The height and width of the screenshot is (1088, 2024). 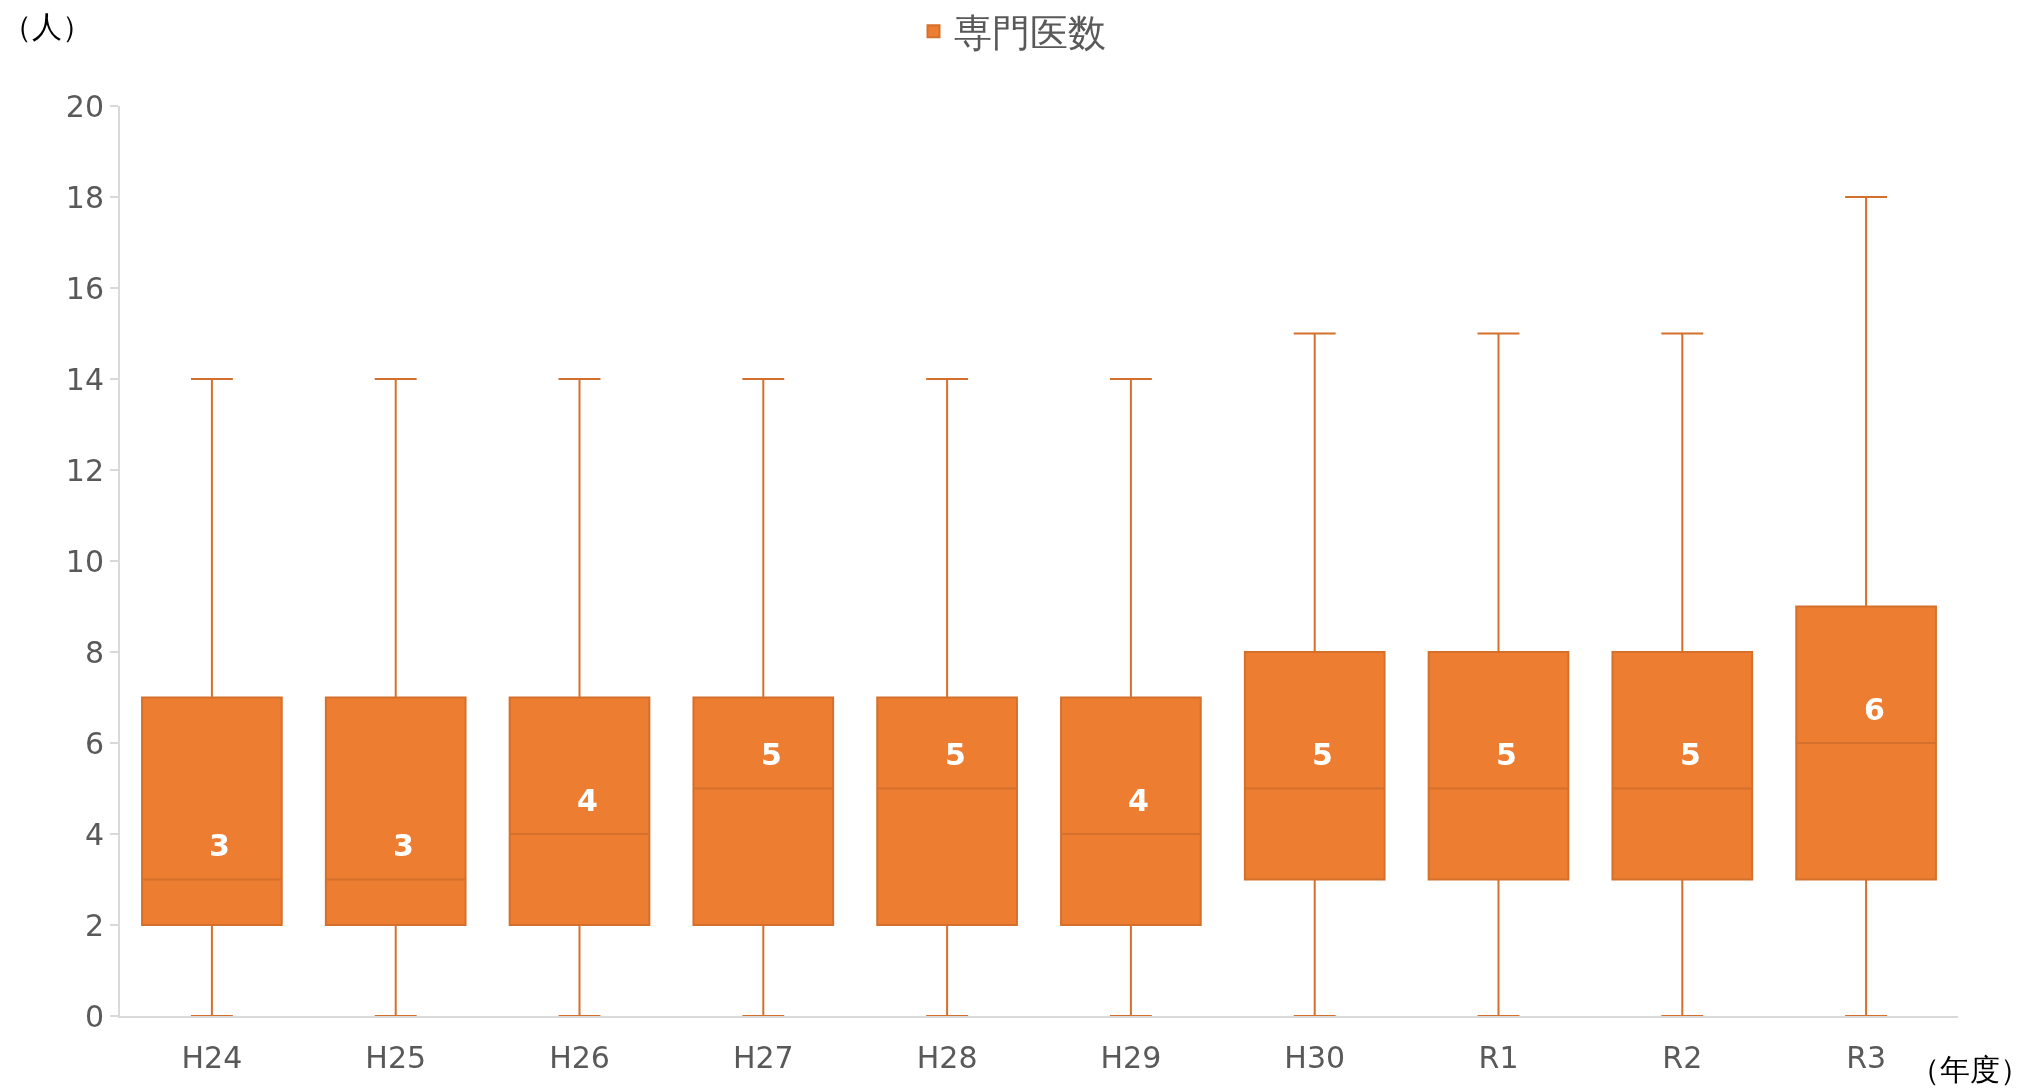 What do you see at coordinates (84, 288) in the screenshot?
I see `y-tick-label: 16` at bounding box center [84, 288].